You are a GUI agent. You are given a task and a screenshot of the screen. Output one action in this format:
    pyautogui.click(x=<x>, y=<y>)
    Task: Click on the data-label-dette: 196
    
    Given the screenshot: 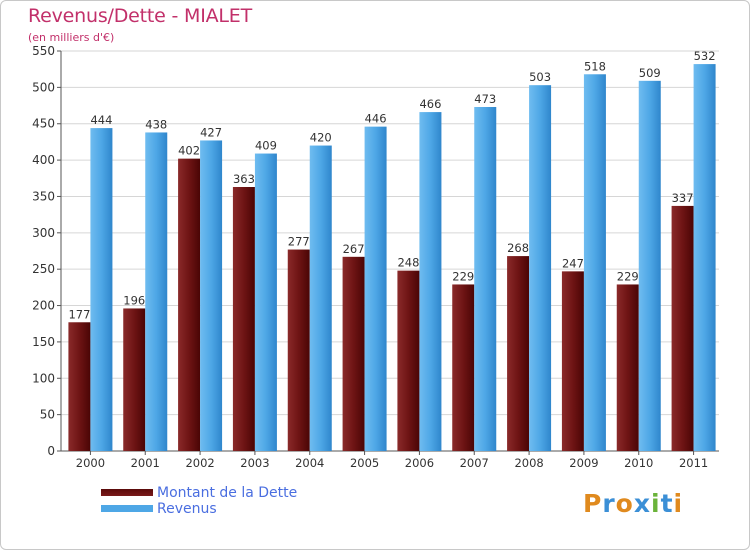 What is the action you would take?
    pyautogui.click(x=134, y=300)
    